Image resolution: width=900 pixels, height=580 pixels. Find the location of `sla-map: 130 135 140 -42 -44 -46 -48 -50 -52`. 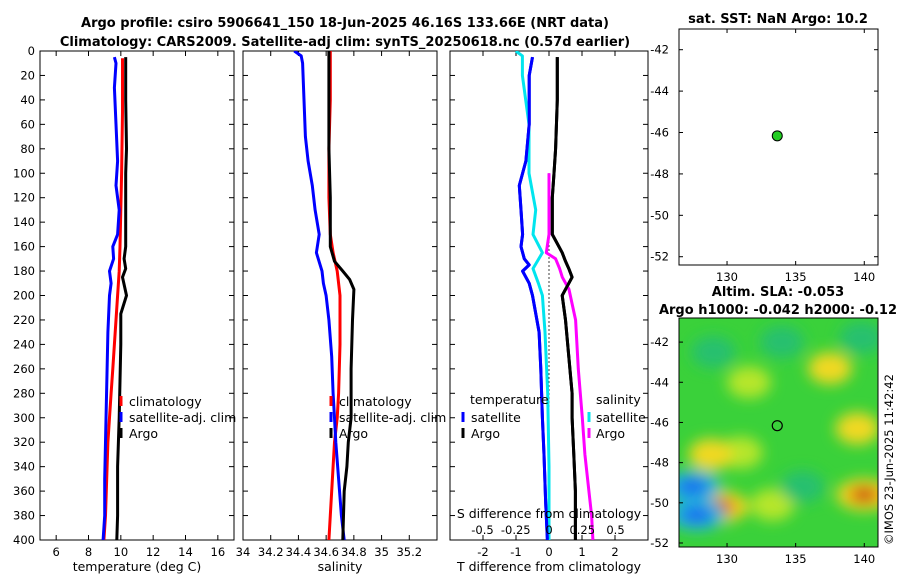

sla-map: 130 135 140 -42 -44 -46 -48 -50 -52 is located at coordinates (764, 442).